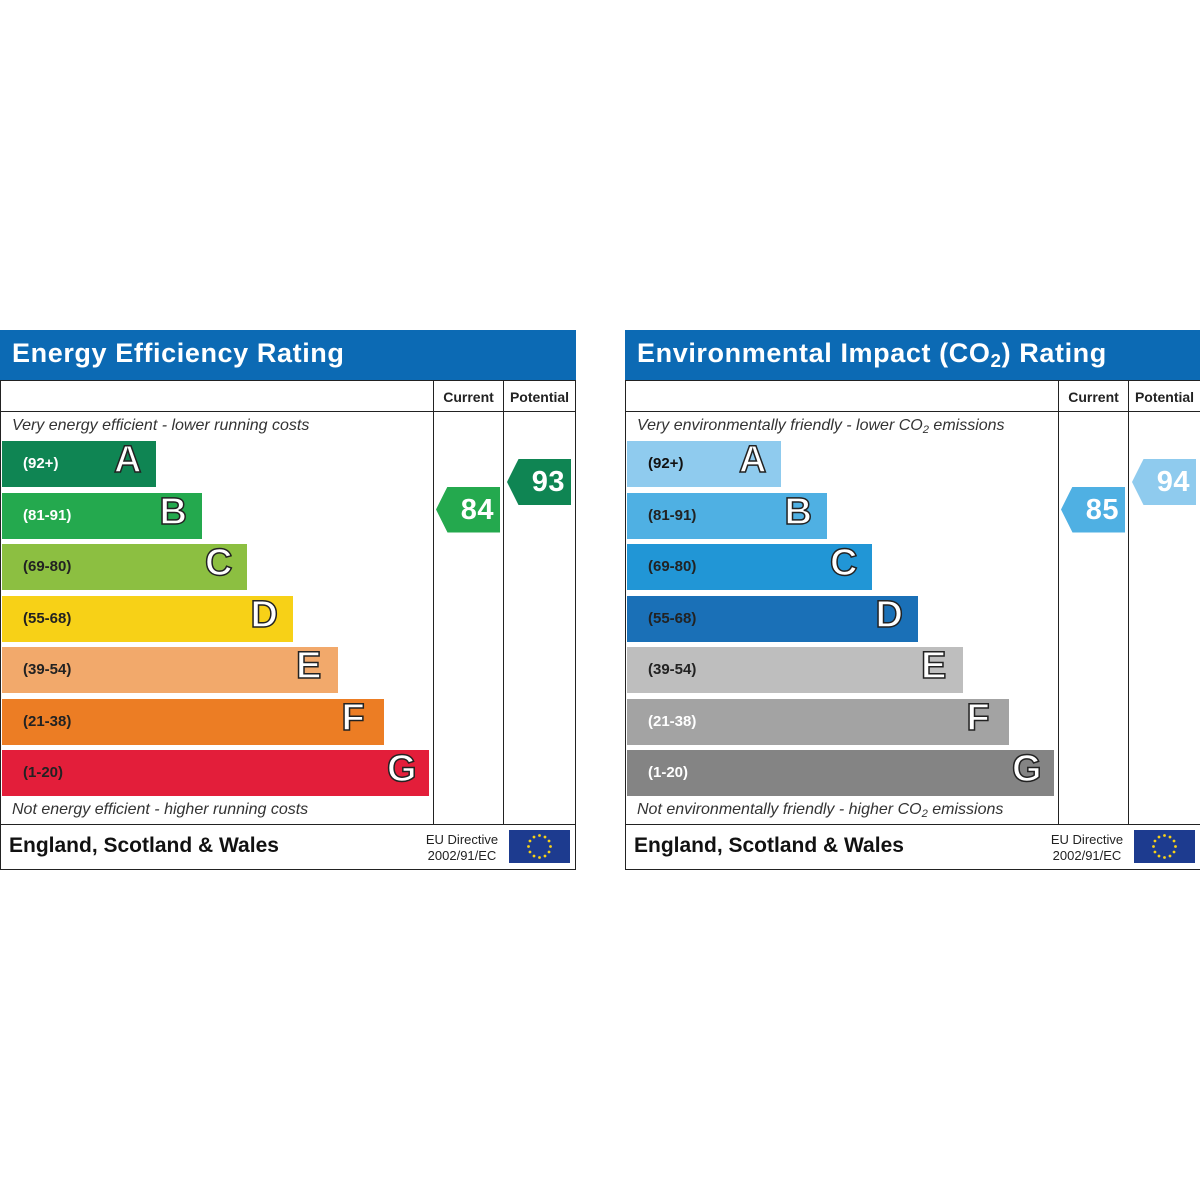  I want to click on potential-rating-arrow: 93, so click(539, 482).